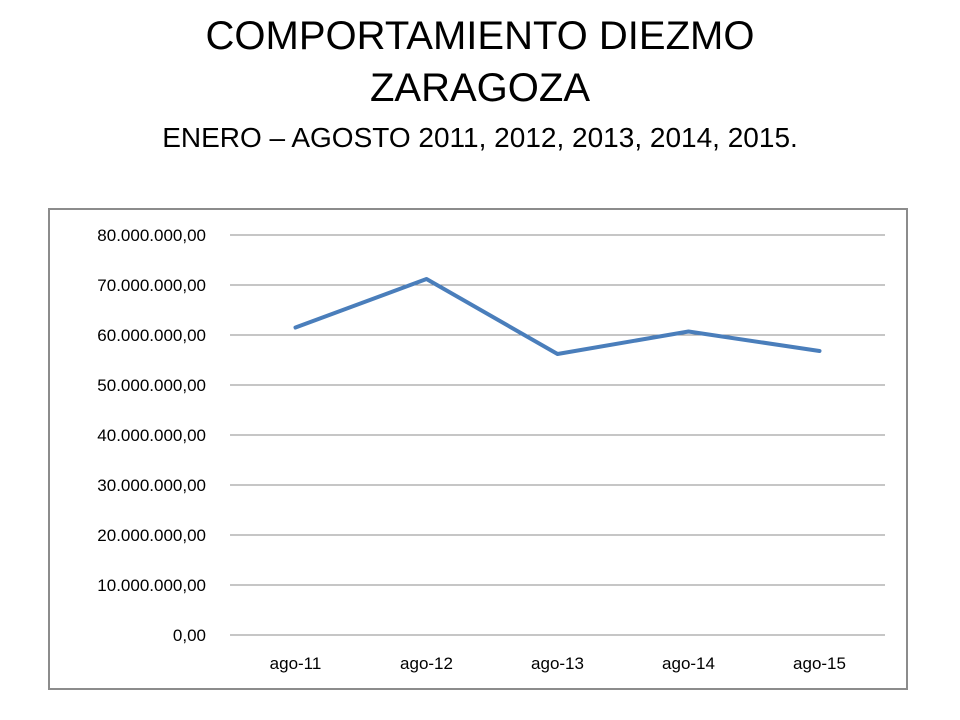 This screenshot has width=960, height=720. What do you see at coordinates (151, 485) in the screenshot?
I see `y-tick-label: 30.000.000,00` at bounding box center [151, 485].